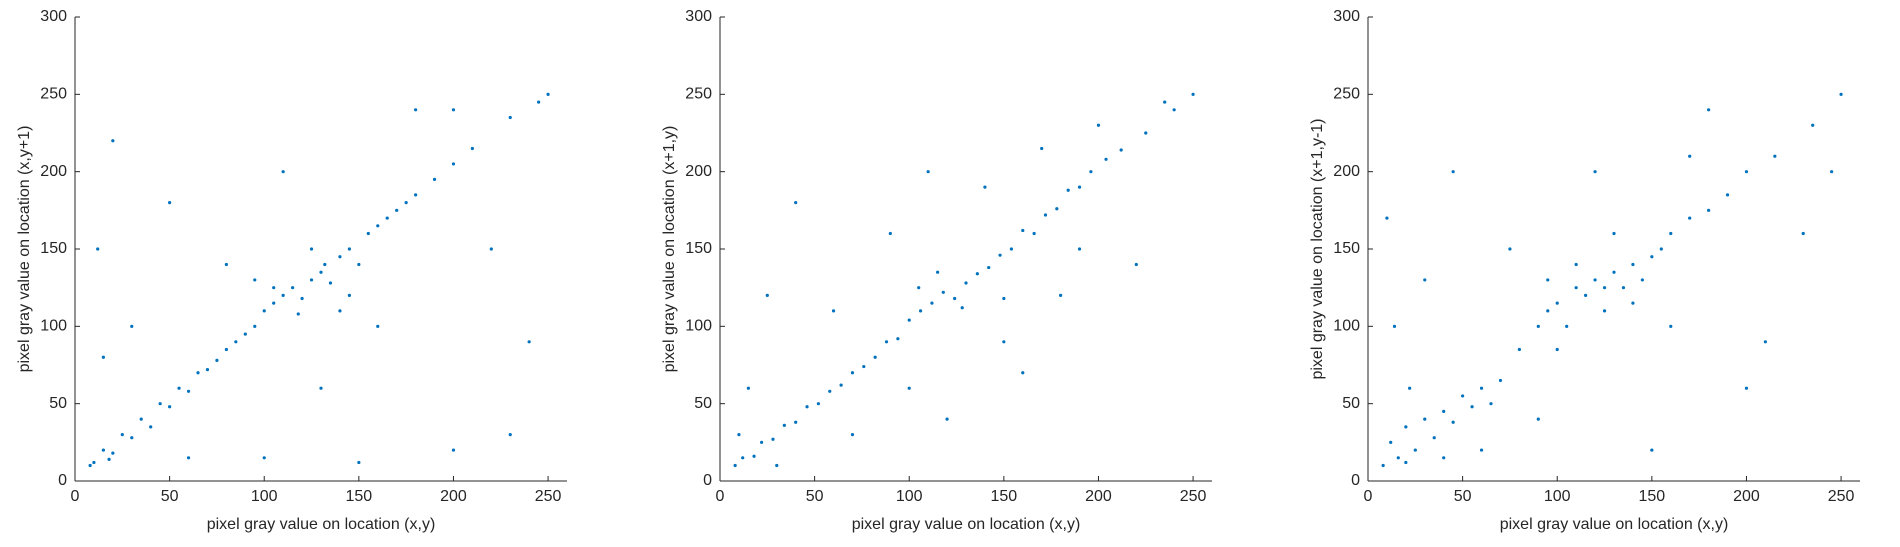 Image resolution: width=1900 pixels, height=547 pixels. I want to click on x-tick-label: 100, so click(1557, 496).